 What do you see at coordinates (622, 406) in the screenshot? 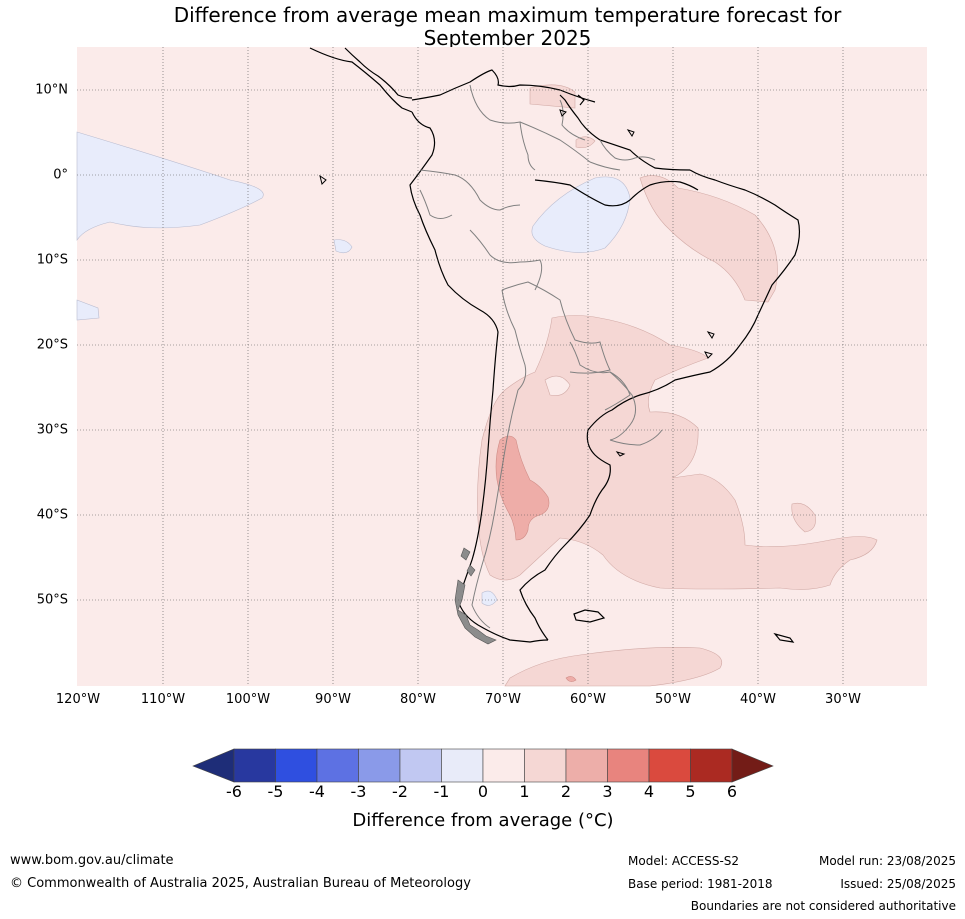
I see `border-argentina-brazil` at bounding box center [622, 406].